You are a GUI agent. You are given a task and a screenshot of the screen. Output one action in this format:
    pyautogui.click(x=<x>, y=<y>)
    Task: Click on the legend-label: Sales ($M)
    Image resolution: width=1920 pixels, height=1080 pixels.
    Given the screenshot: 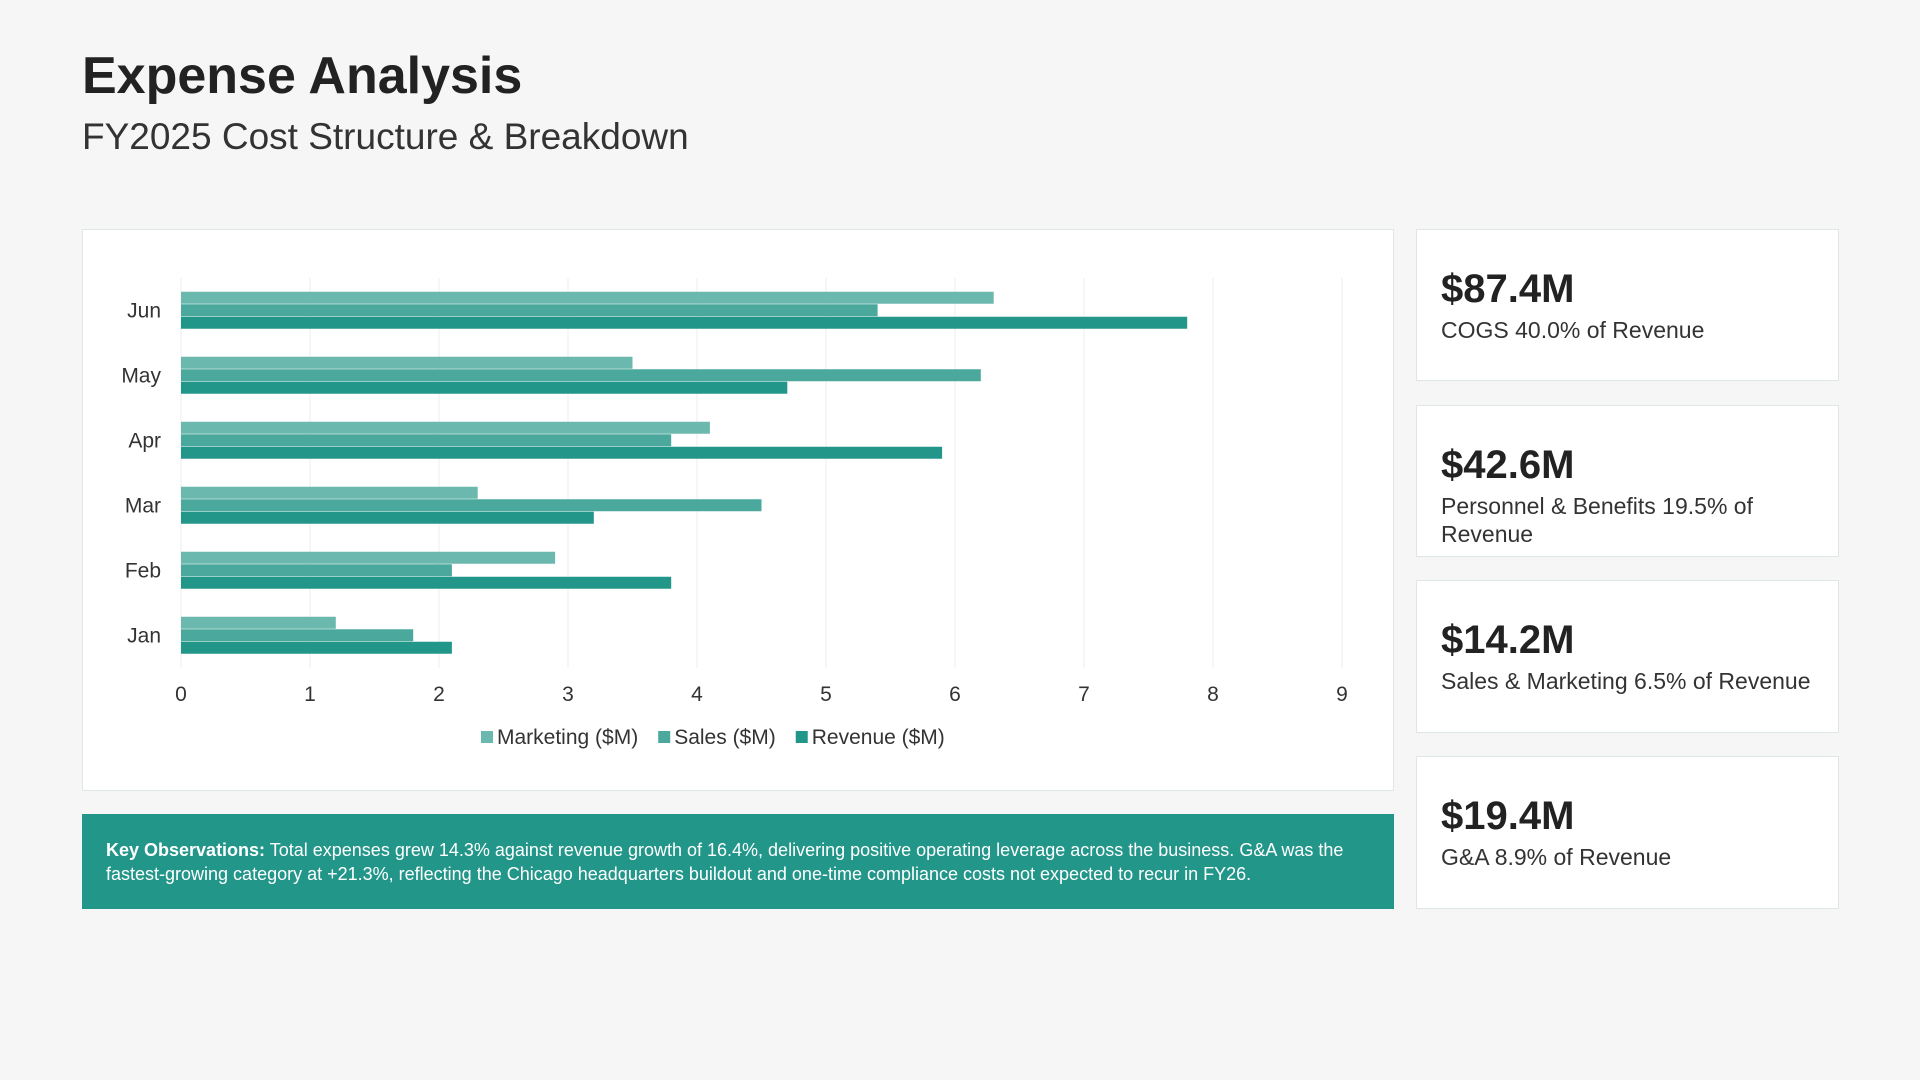 What is the action you would take?
    pyautogui.click(x=725, y=737)
    